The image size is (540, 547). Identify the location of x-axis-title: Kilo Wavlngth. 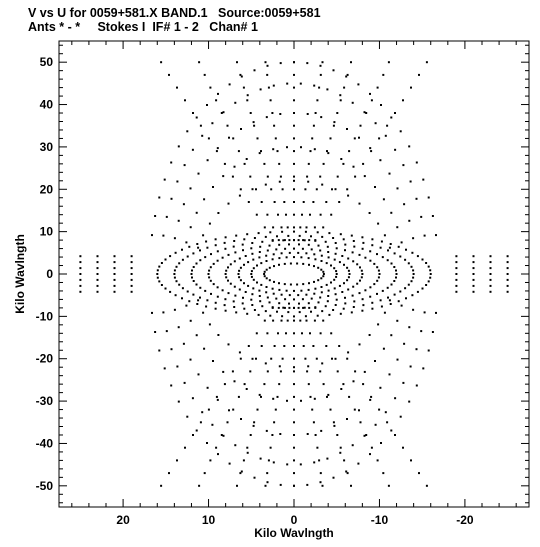
(294, 533).